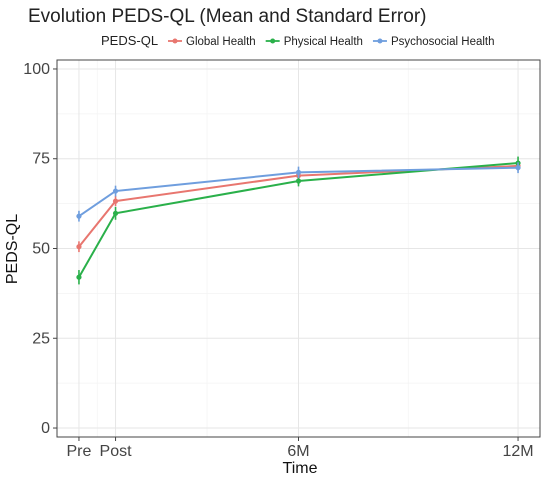 The width and height of the screenshot is (550, 477). I want to click on y-axis-title: PEDS-QL, so click(12, 249).